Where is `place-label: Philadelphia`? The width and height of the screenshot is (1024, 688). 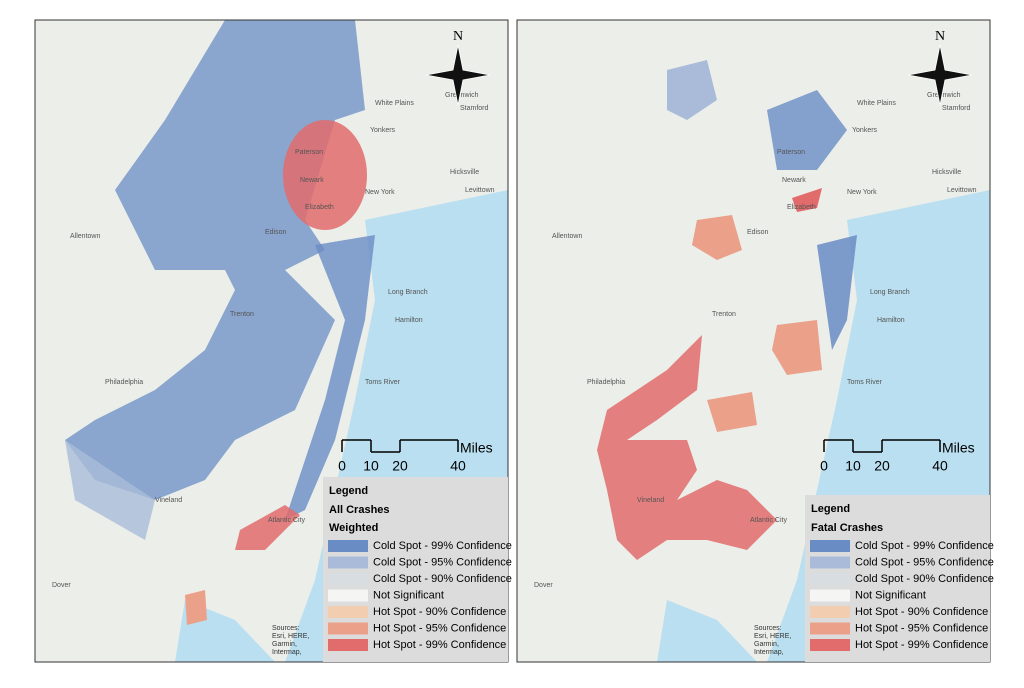
place-label: Philadelphia is located at coordinates (124, 382).